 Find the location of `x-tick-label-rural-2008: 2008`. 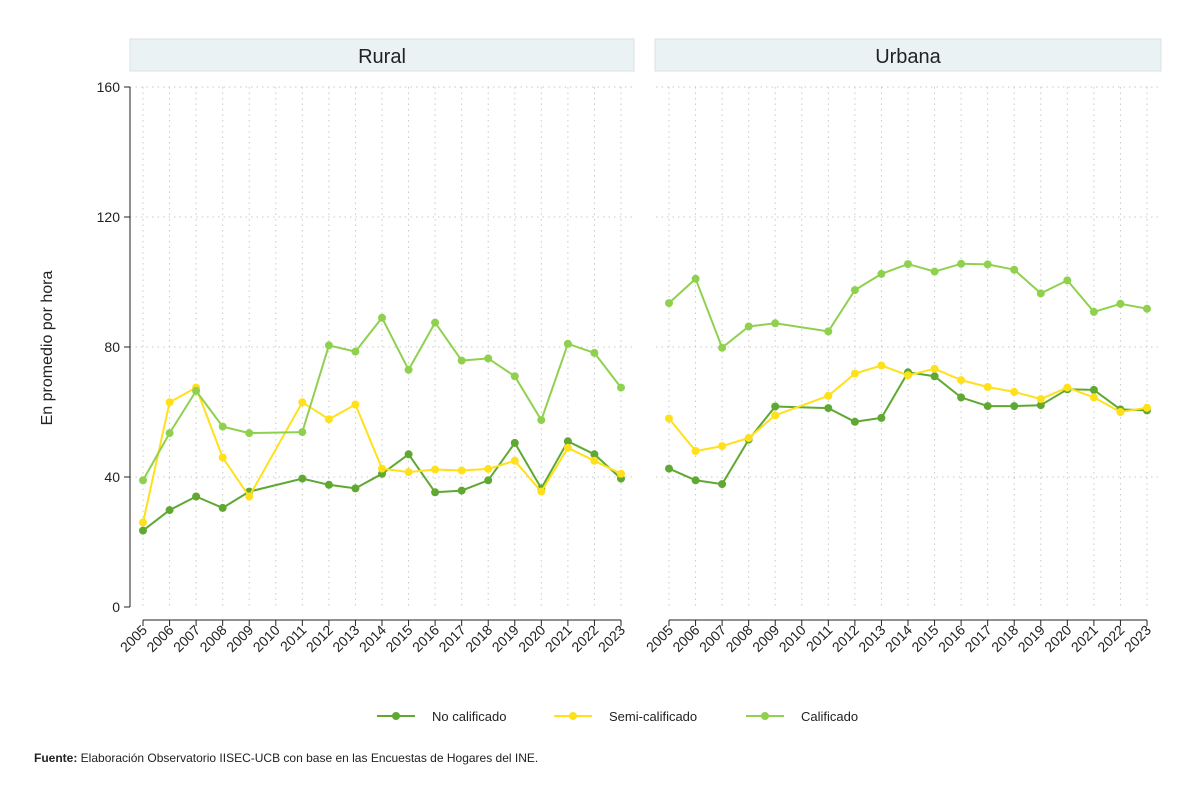

x-tick-label-rural-2008: 2008 is located at coordinates (212, 638).